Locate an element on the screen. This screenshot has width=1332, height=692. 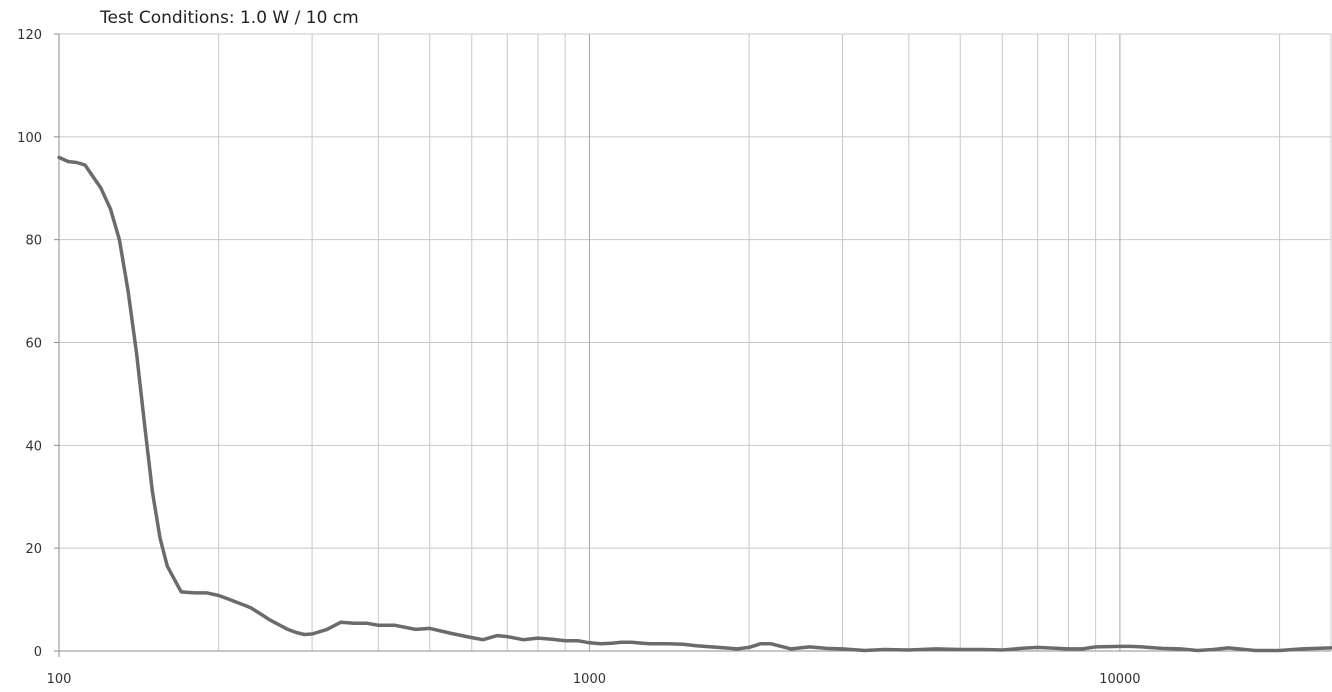
x-tick-label: 1000 is located at coordinates (589, 679).